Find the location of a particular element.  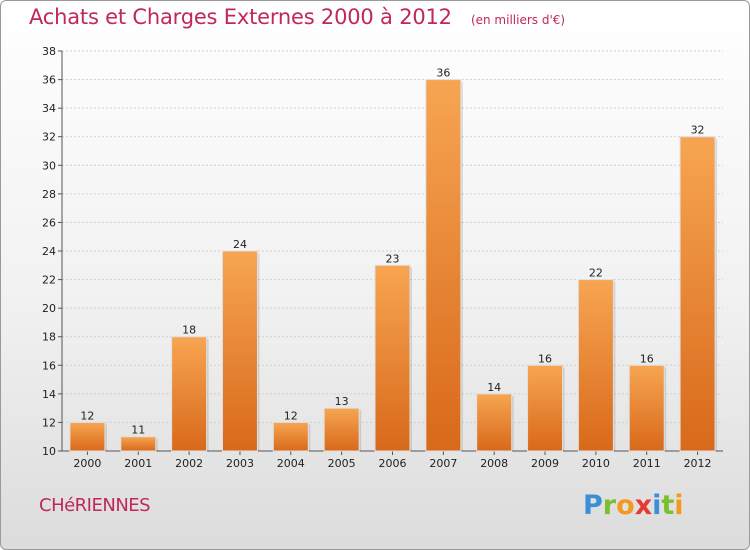

x-tick-label: 2011 is located at coordinates (647, 463).